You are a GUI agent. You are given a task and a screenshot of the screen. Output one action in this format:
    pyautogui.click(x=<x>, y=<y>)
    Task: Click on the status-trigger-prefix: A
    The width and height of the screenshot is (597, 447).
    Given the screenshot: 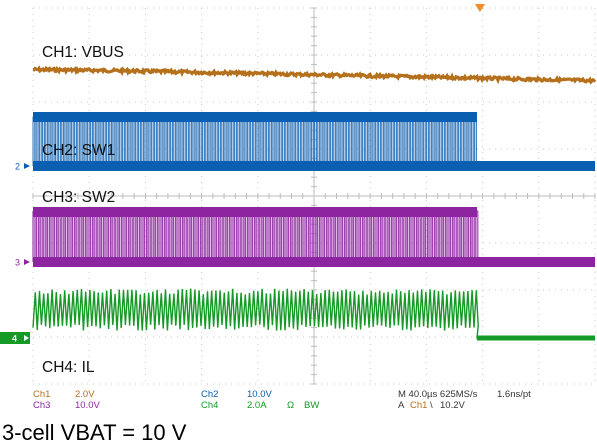 What is the action you would take?
    pyautogui.click(x=401, y=405)
    